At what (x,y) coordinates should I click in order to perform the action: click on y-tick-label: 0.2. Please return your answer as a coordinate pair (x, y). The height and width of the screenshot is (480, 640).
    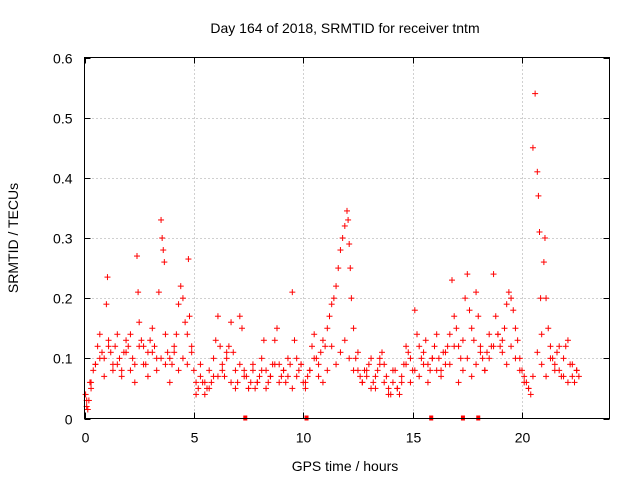
    Looking at the image, I should click on (63, 299).